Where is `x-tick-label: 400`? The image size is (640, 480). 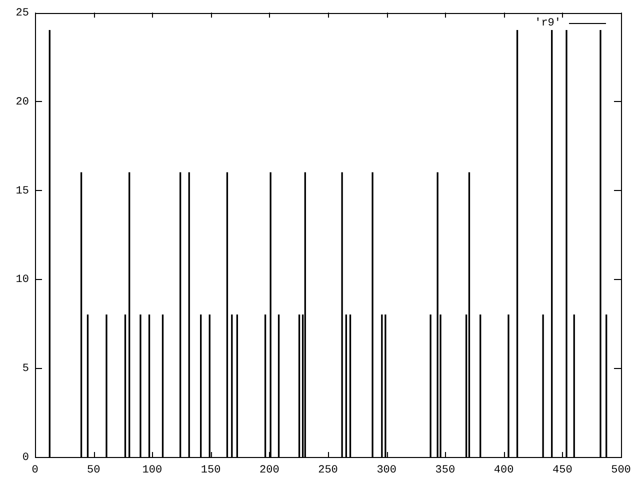 x-tick-label: 400 is located at coordinates (504, 470).